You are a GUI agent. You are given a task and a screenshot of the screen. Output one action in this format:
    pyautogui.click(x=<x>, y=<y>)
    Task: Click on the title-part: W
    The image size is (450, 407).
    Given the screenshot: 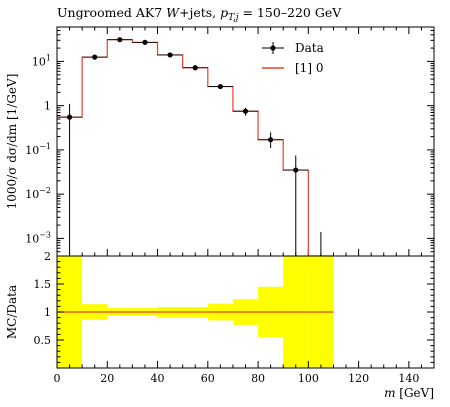 What is the action you would take?
    pyautogui.click(x=173, y=12)
    